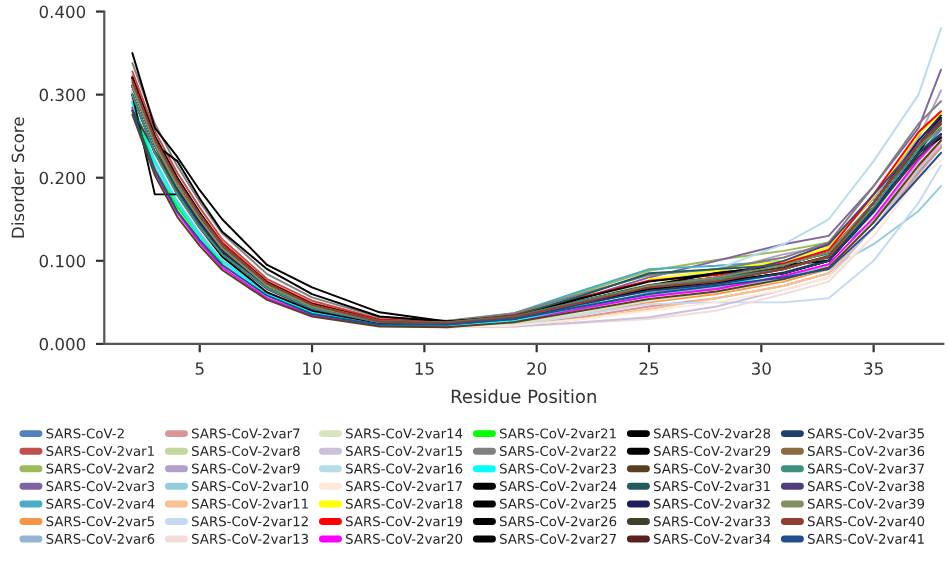  I want to click on y-tick-label: 0.200, so click(62, 178).